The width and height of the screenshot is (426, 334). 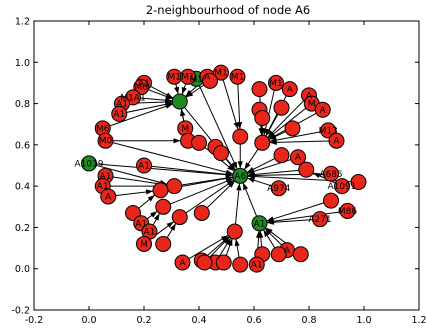 What do you see at coordinates (143, 320) in the screenshot?
I see `x-tick-label: 0.2` at bounding box center [143, 320].